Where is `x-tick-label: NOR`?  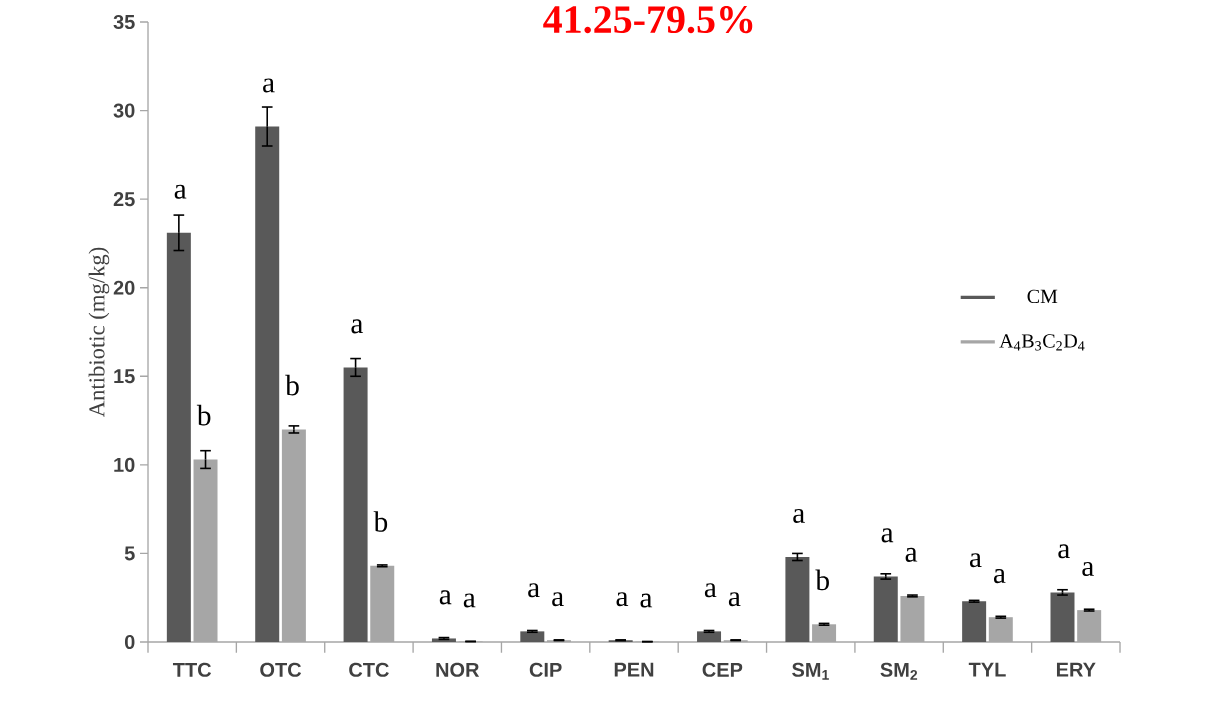
x-tick-label: NOR is located at coordinates (458, 669).